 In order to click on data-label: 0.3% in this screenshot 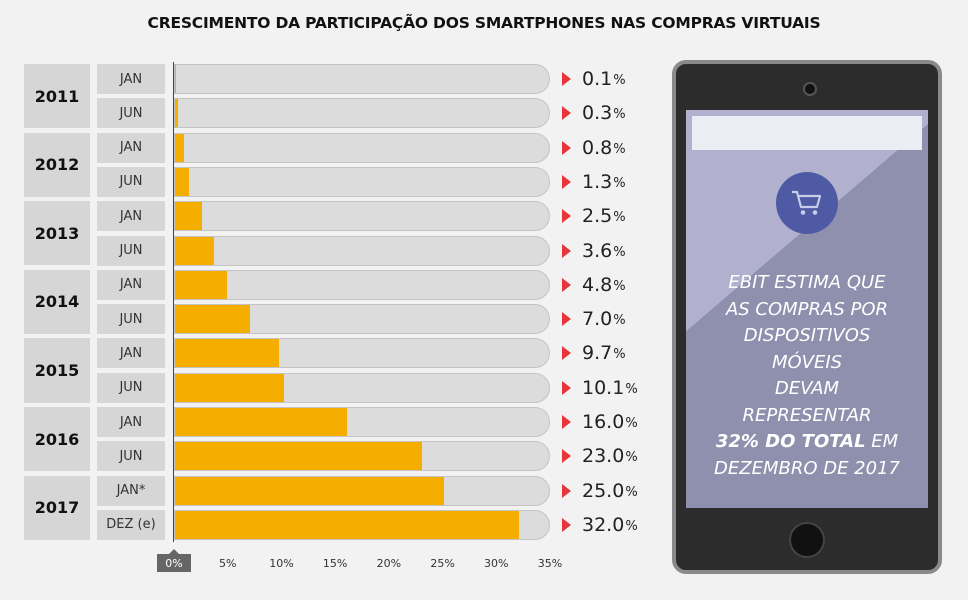, I will do `click(604, 113)`.